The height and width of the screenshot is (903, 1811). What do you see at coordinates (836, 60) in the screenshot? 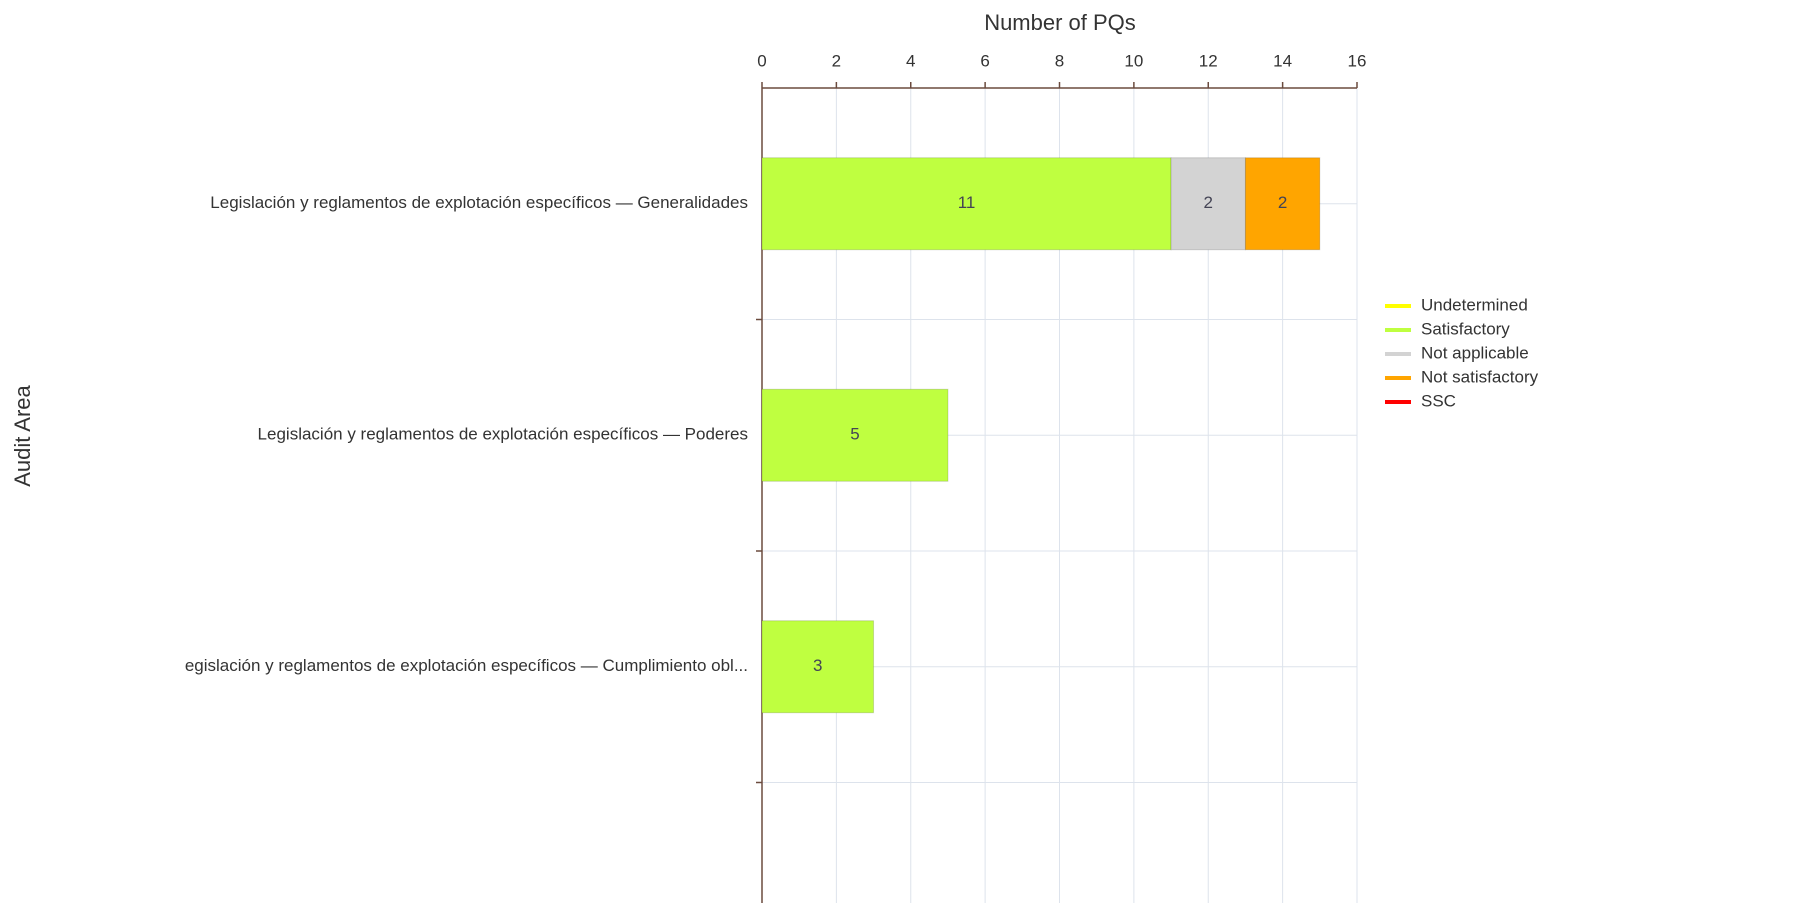
I see `x-tick-label: 2` at bounding box center [836, 60].